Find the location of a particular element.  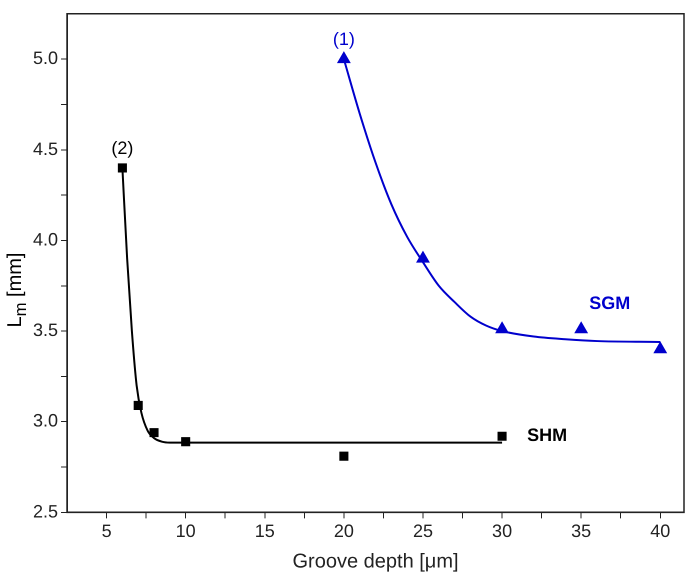

y-tick-label: 2.5 is located at coordinates (45, 511).